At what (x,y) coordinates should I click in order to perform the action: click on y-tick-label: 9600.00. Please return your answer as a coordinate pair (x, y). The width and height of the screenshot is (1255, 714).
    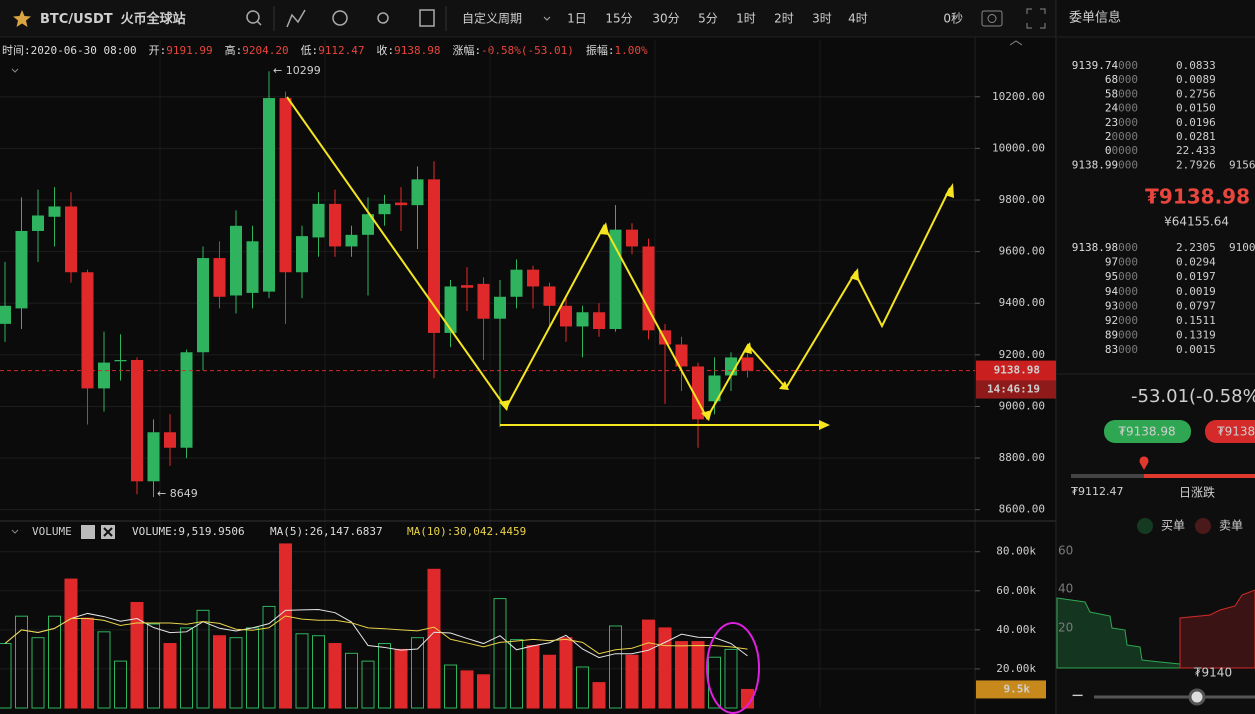
    Looking at the image, I should click on (1022, 251).